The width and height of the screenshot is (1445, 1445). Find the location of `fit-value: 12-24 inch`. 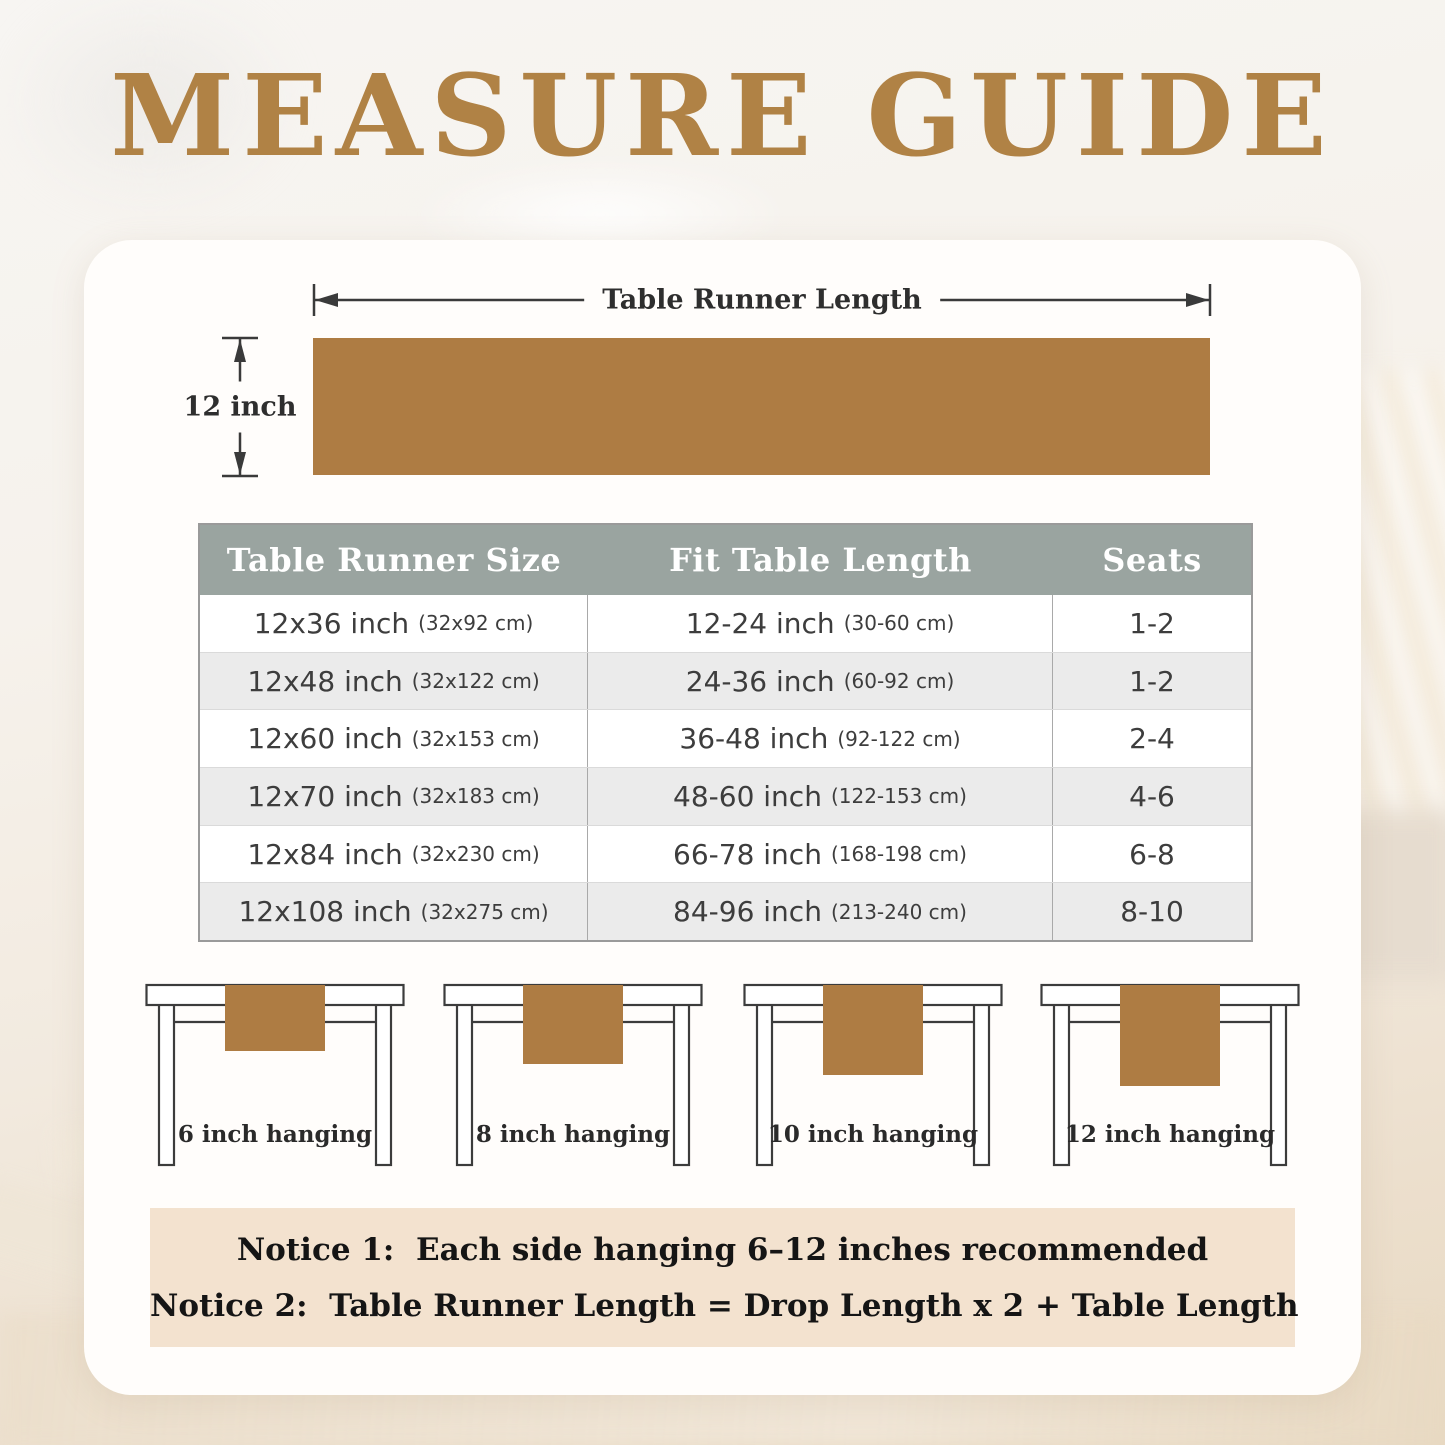

fit-value: 12-24 inch is located at coordinates (760, 623).